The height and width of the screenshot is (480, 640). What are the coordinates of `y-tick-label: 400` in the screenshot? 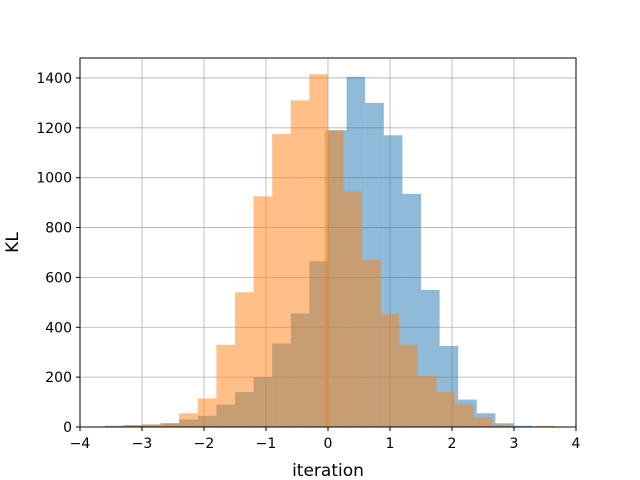 It's located at (58, 328).